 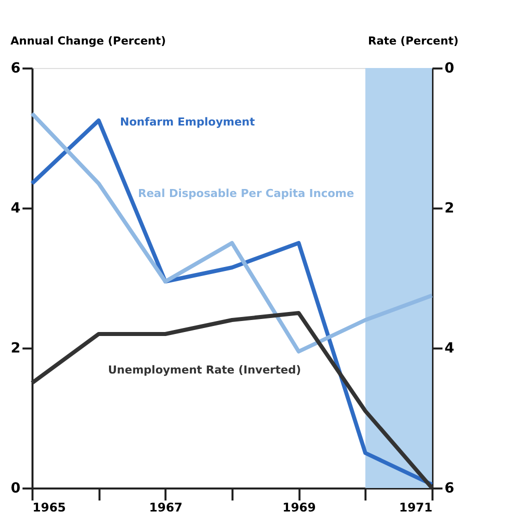 I want to click on y2-tick-label: 6, so click(x=449, y=488).